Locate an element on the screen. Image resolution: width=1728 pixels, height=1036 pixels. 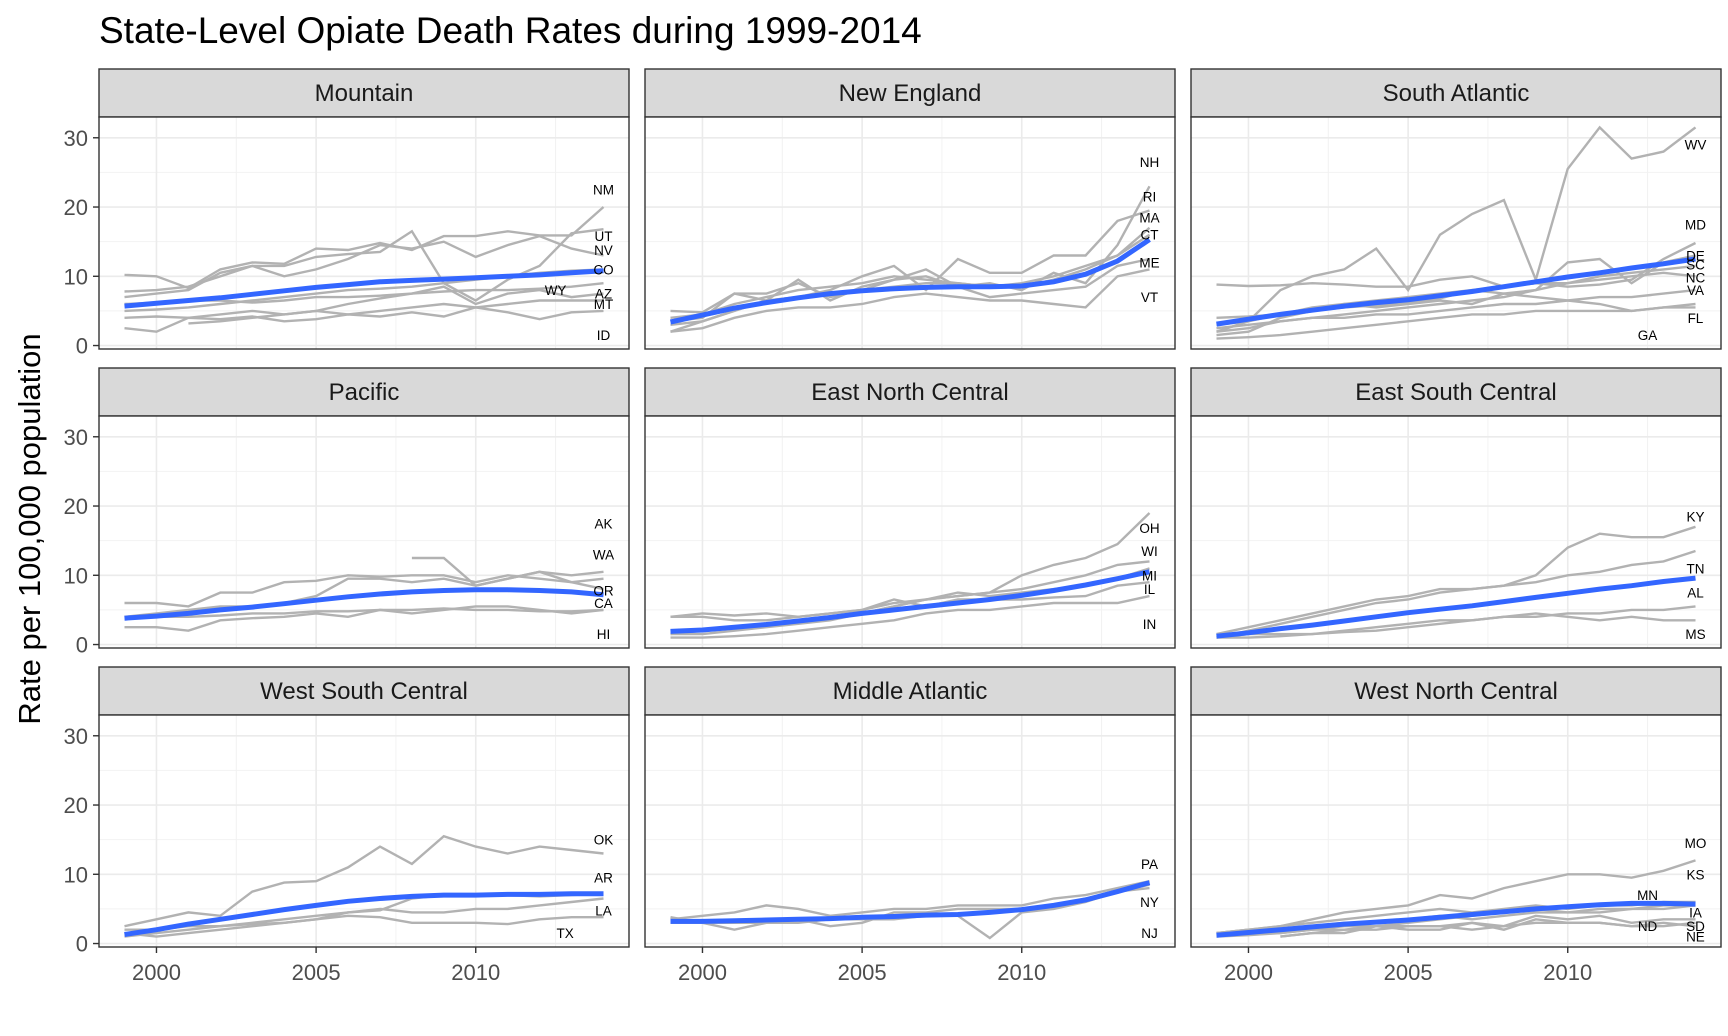
facet-panel: Middle Atlantic PA NY NJ 2000 2005 2010 is located at coordinates (910, 825).